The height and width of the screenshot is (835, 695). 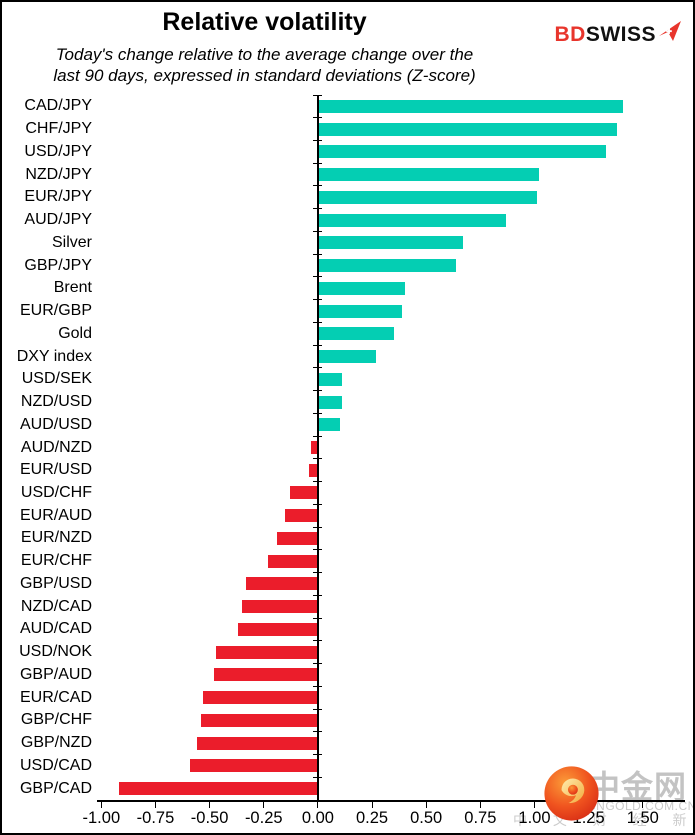 I want to click on y-label-eur-aud: EUR/AUD, so click(x=55, y=515).